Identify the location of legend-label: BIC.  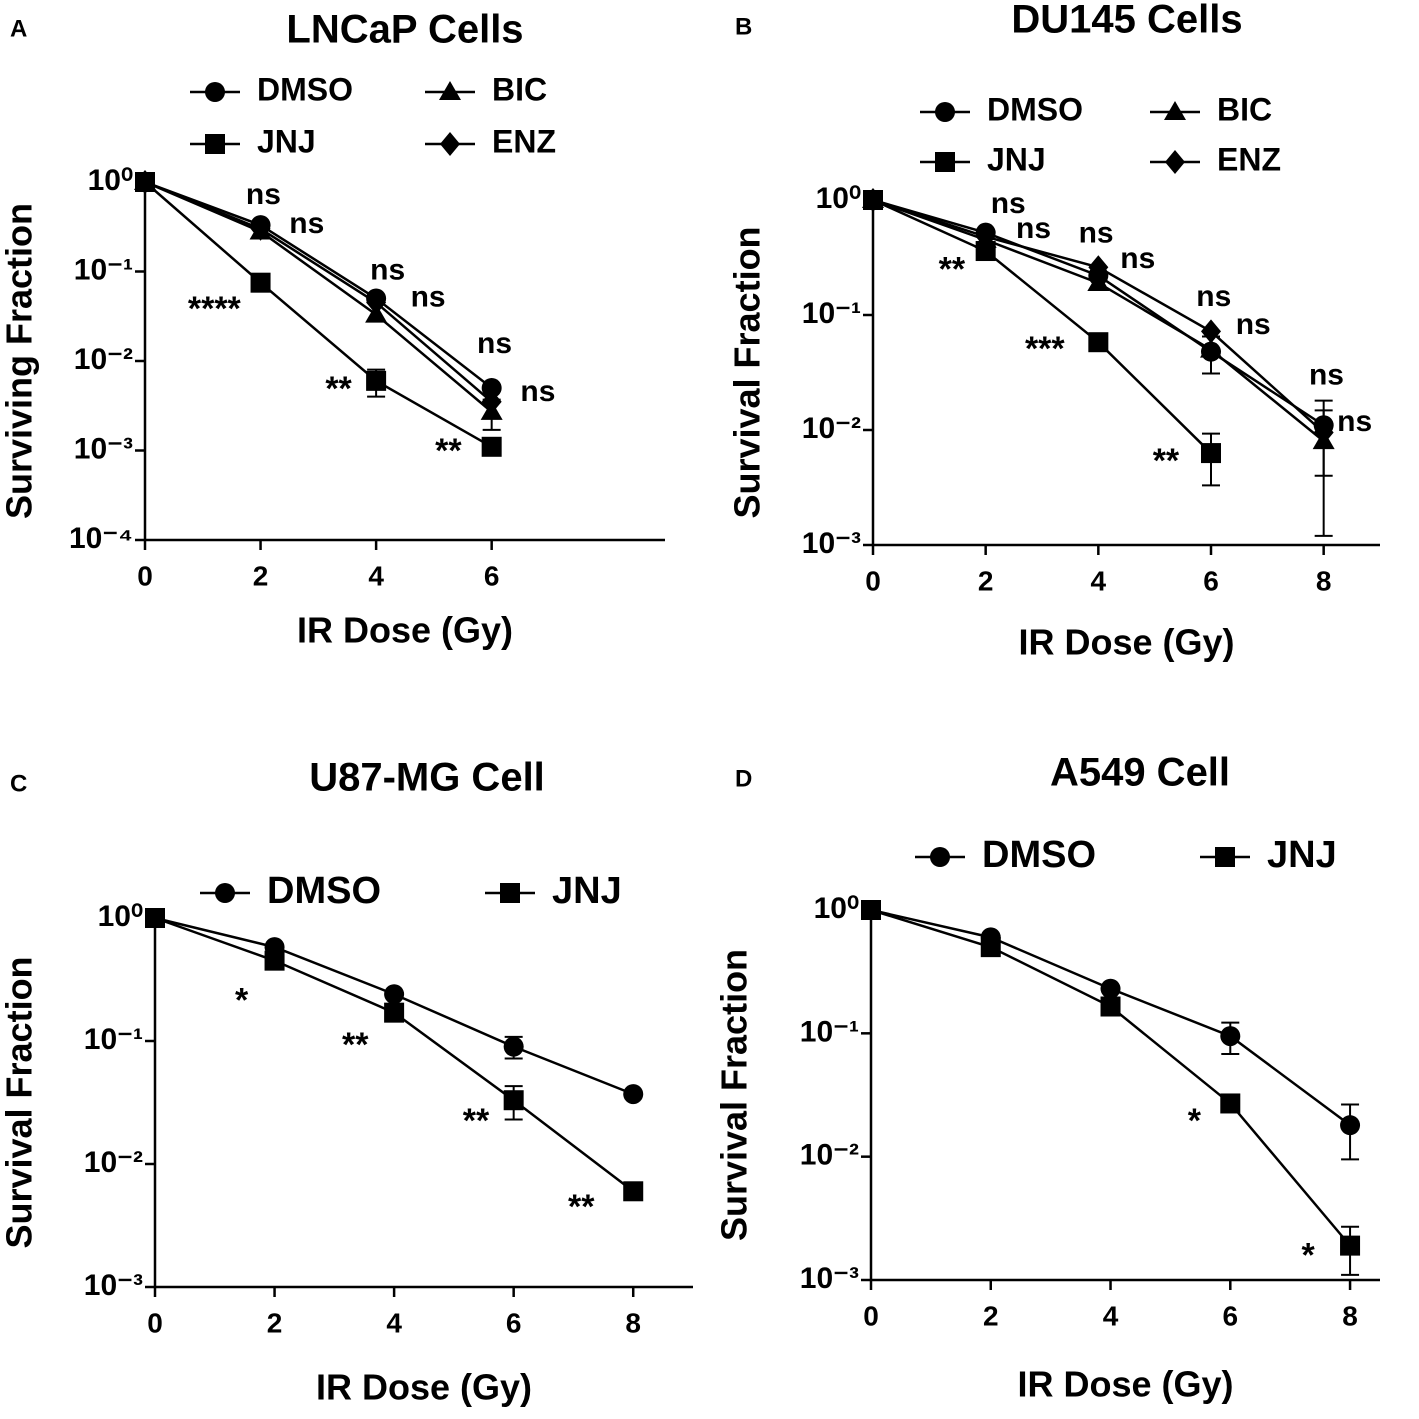
(1244, 109).